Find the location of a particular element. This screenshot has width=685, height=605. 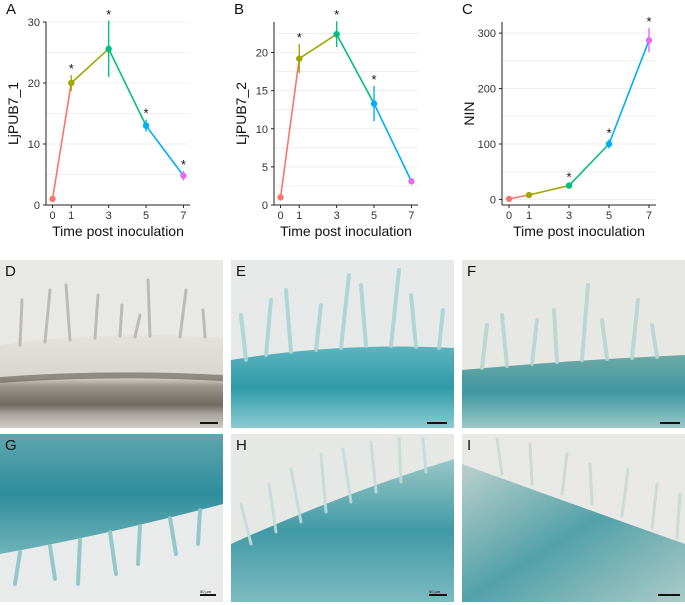

panel-letter-g: G is located at coordinates (11, 445).